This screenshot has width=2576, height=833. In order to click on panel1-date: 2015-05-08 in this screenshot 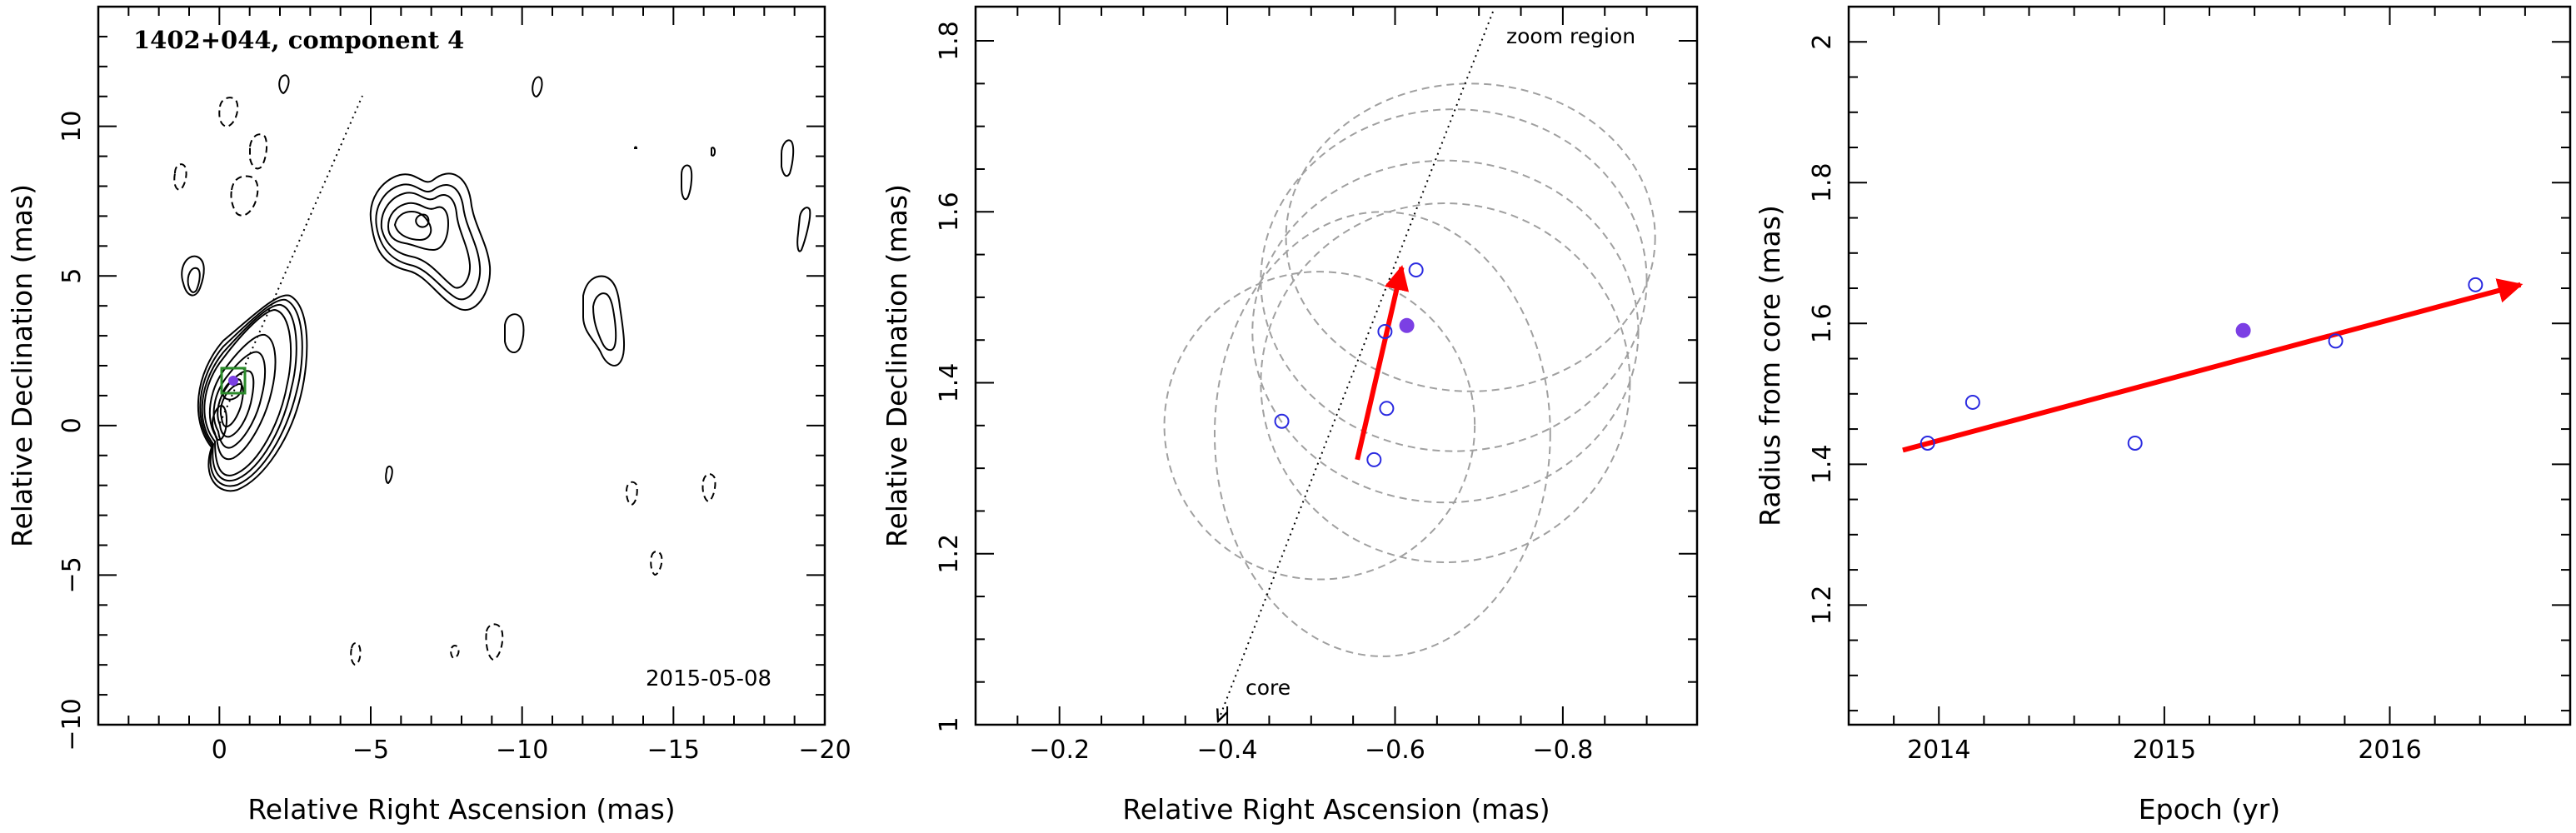, I will do `click(708, 678)`.